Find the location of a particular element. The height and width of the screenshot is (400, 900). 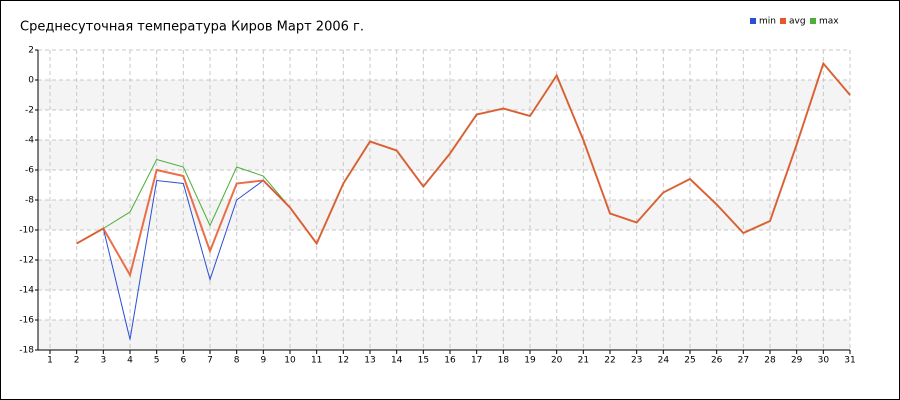

x-tick-label: 27 is located at coordinates (743, 361).